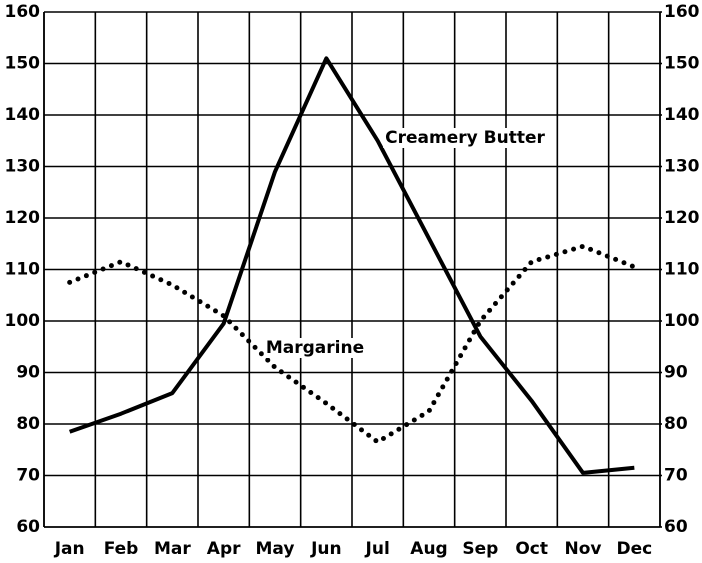  What do you see at coordinates (682, 218) in the screenshot?
I see `y2-tick-label: 120` at bounding box center [682, 218].